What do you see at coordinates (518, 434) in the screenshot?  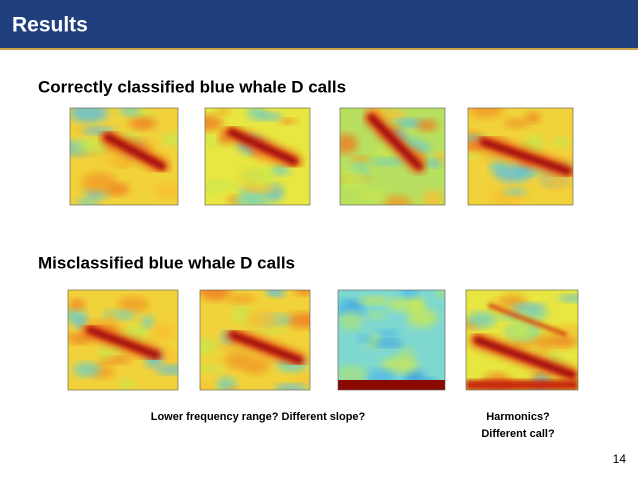 I see `caption: Different call?` at bounding box center [518, 434].